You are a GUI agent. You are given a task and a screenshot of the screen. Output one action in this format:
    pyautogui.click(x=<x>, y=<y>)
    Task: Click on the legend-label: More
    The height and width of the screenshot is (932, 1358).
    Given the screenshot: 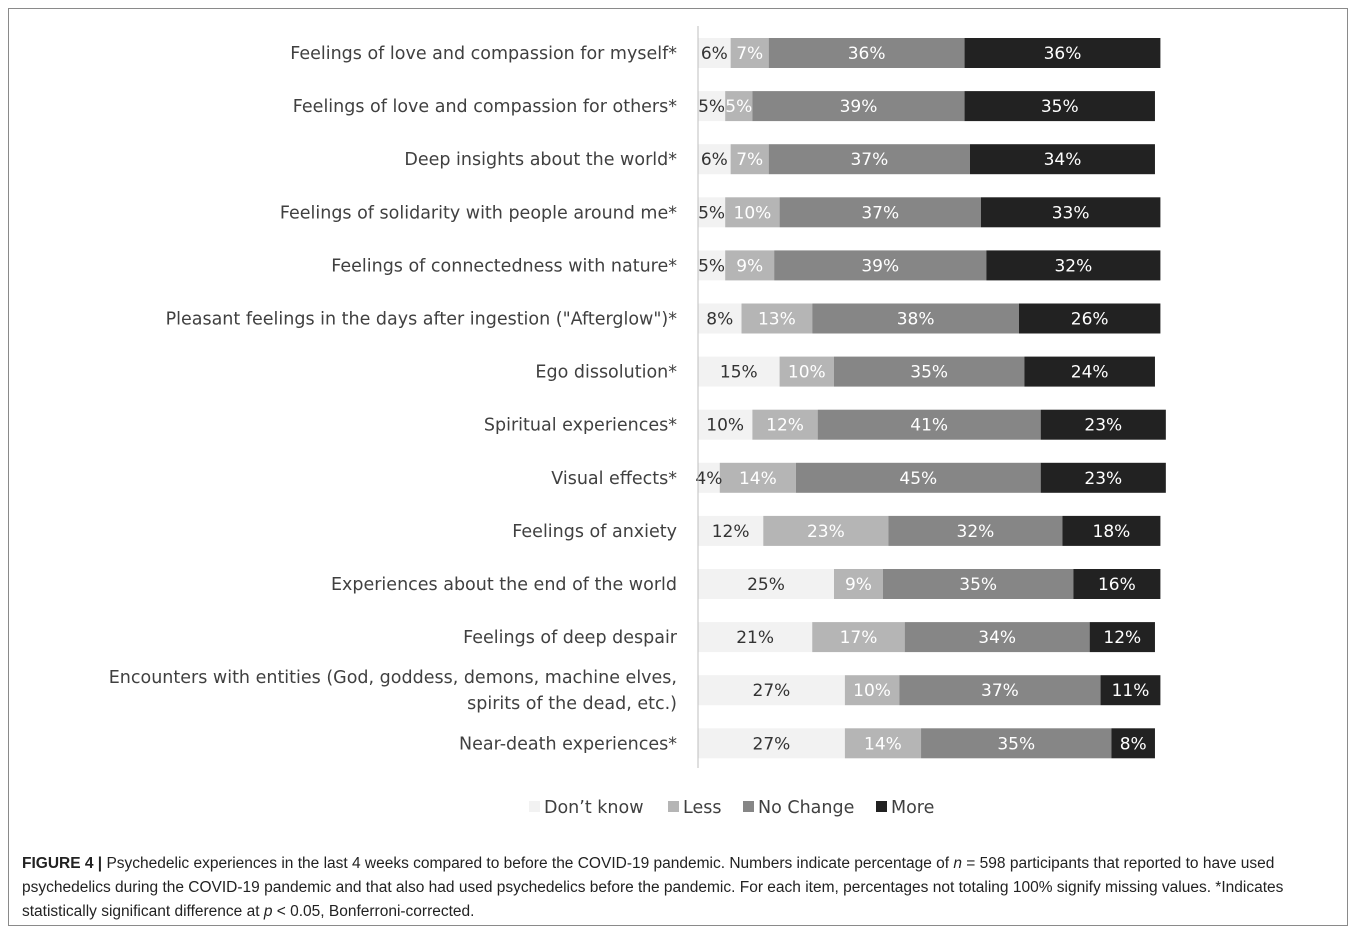 What is the action you would take?
    pyautogui.click(x=912, y=808)
    